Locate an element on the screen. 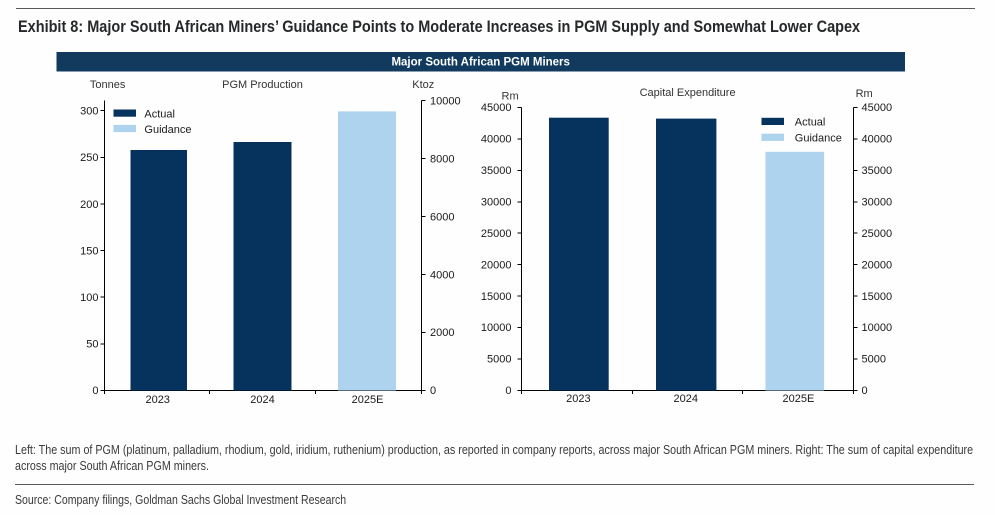 This screenshot has width=995, height=515. svg-text: 100 is located at coordinates (89, 298).